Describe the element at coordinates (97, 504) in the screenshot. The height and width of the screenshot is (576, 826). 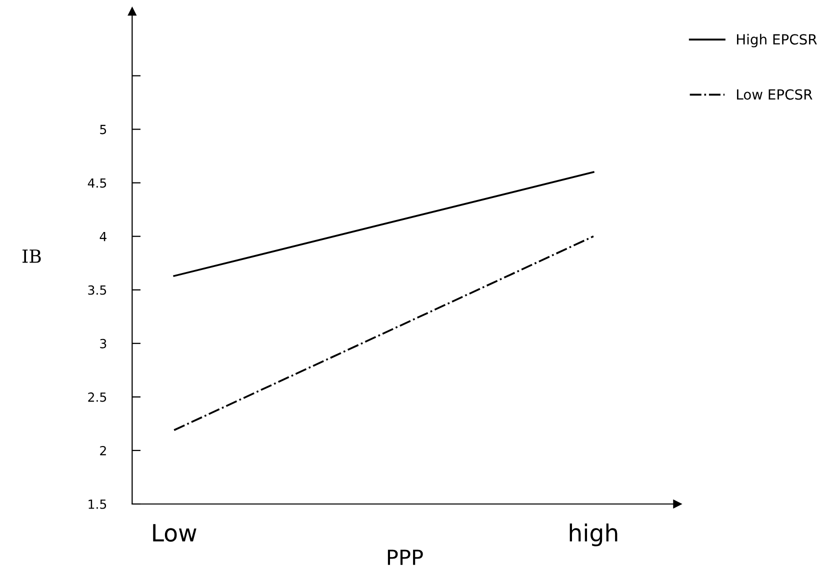
I see `y-tick-label: 1.5` at that location.